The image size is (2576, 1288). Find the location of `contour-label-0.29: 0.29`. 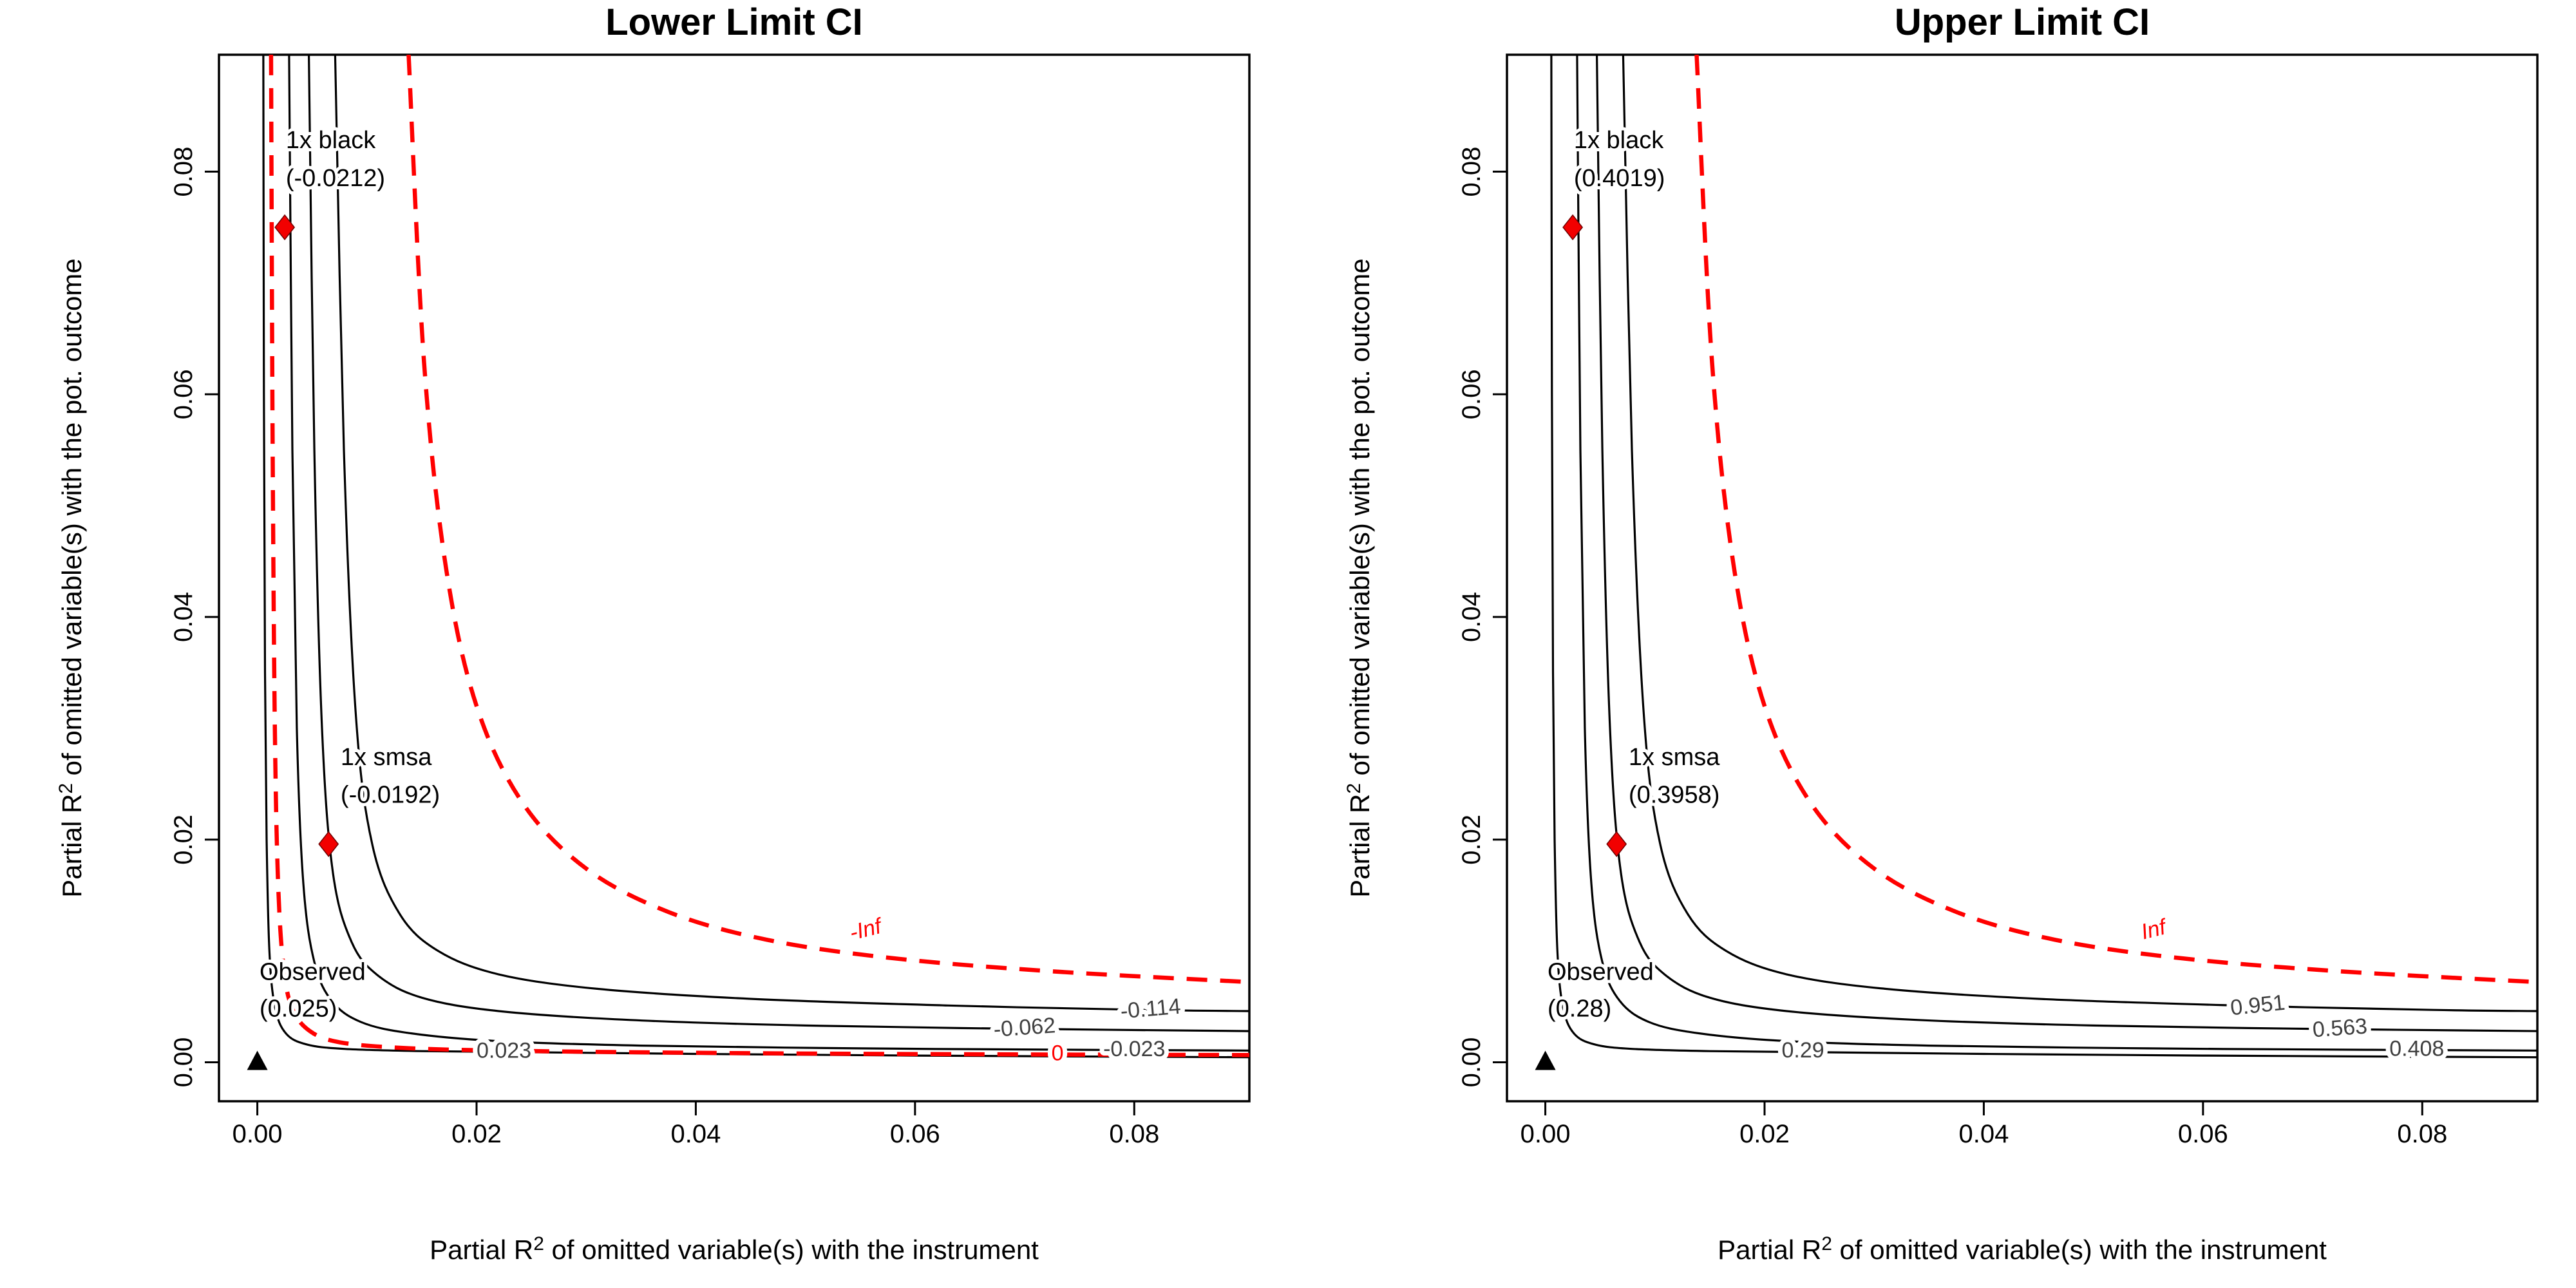

contour-label-0.29: 0.29 is located at coordinates (1803, 1050).